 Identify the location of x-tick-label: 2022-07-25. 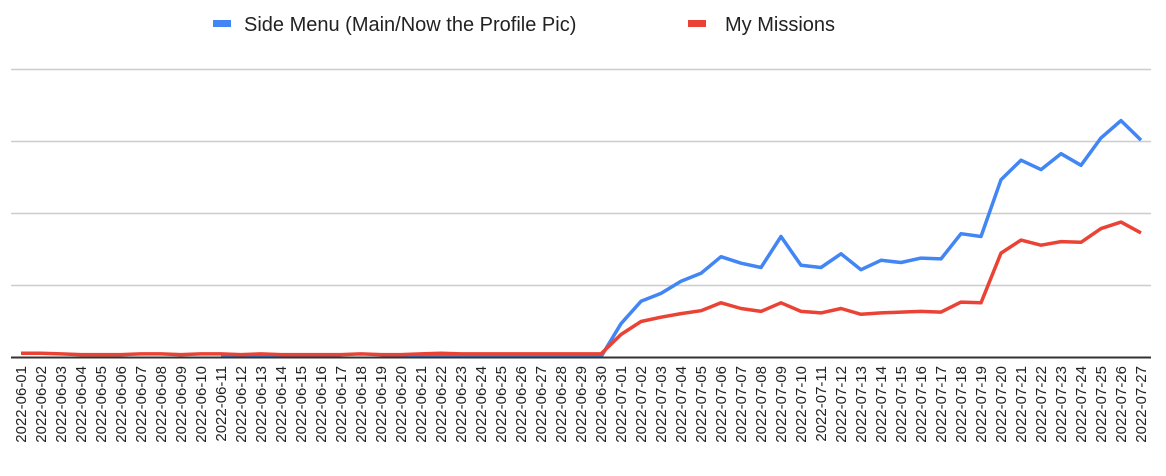
(1101, 404).